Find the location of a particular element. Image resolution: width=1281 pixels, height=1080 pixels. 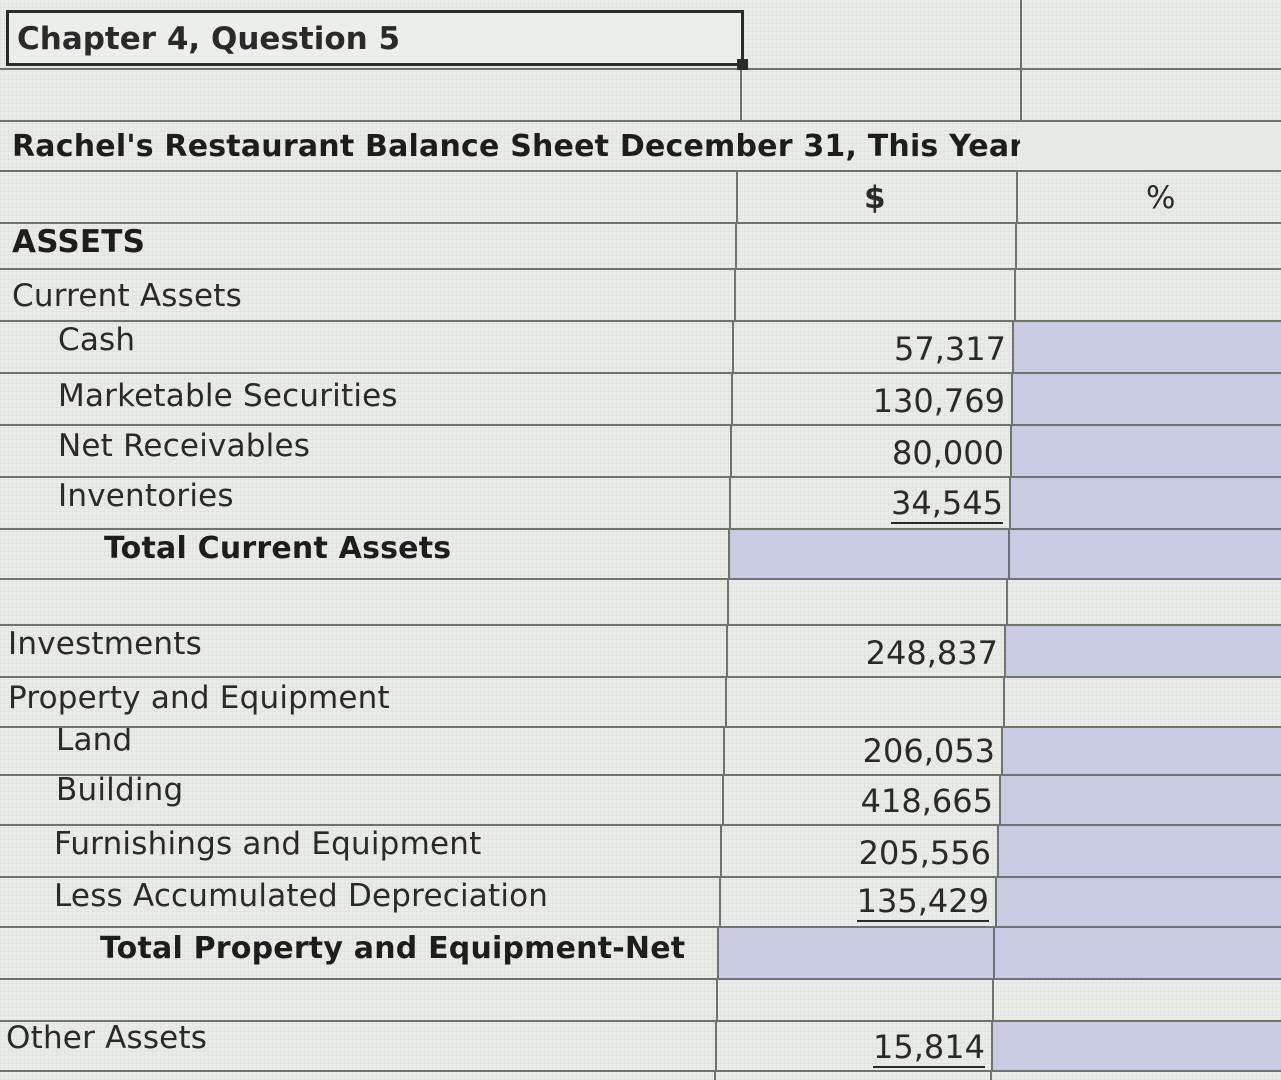

sheet-row-cash: Cash 57,317 is located at coordinates (640, 348).